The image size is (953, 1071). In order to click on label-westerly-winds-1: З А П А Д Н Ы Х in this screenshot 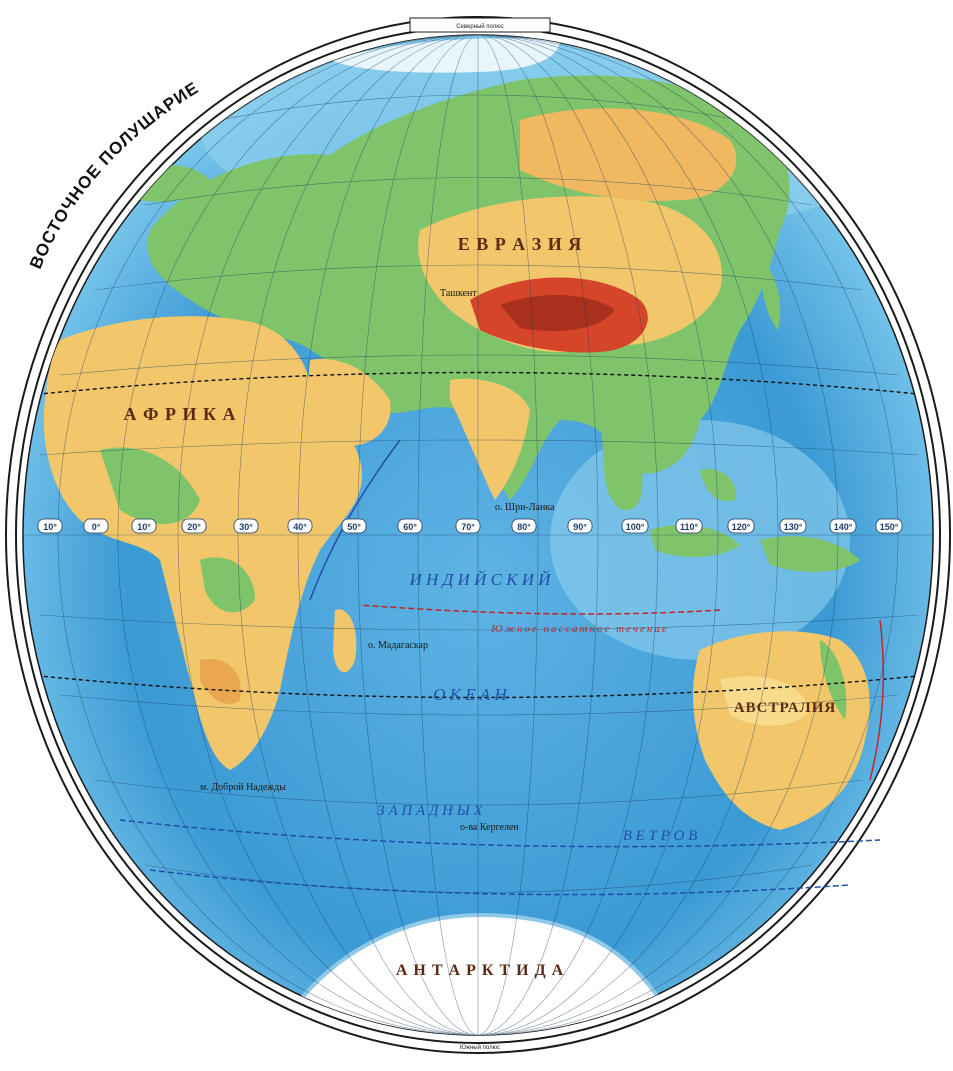, I will do `click(430, 811)`.